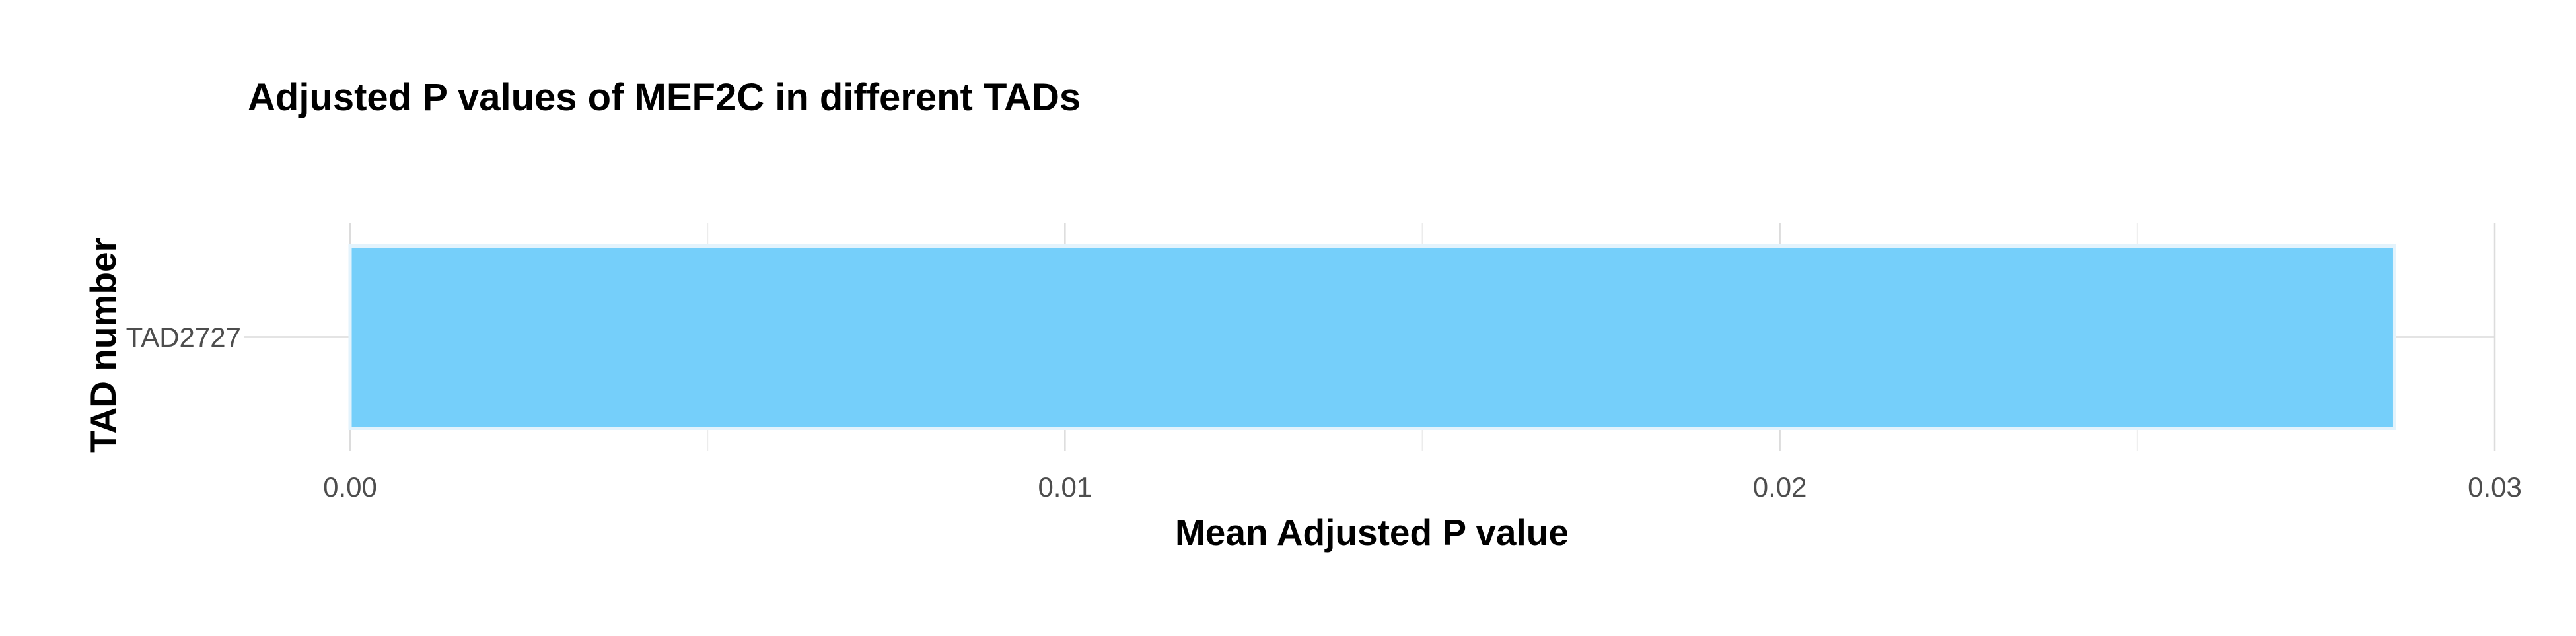 The height and width of the screenshot is (636, 2576). I want to click on x-tick-label: 0.02, so click(1780, 487).